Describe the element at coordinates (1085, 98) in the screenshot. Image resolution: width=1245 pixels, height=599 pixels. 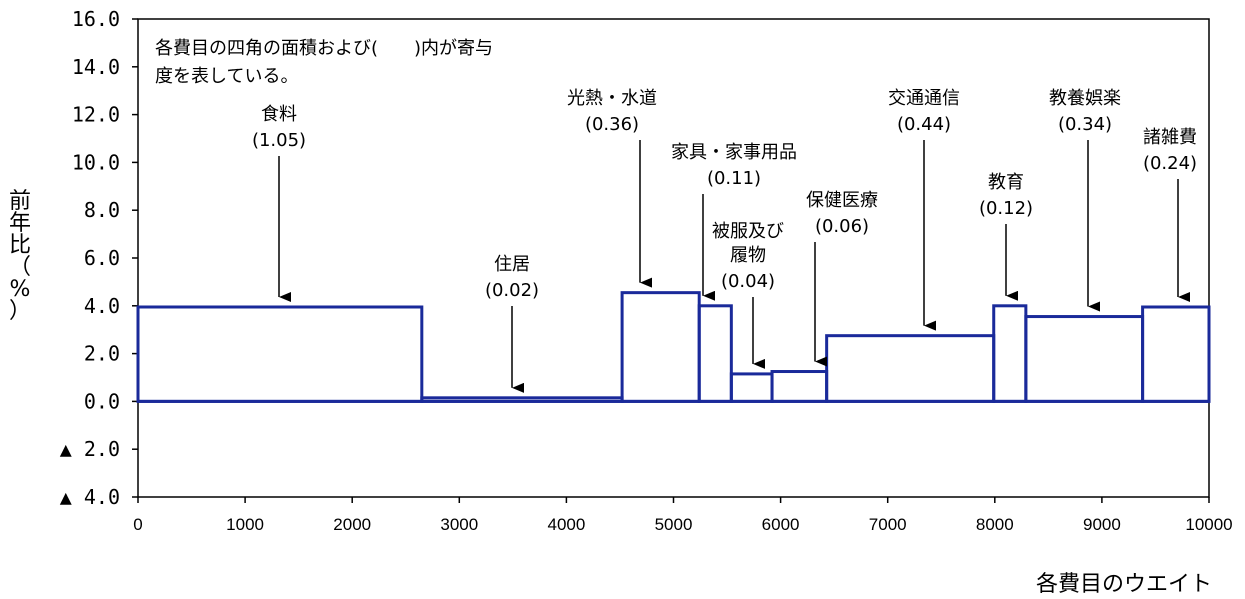
I see `category-name: 教養娯楽` at that location.